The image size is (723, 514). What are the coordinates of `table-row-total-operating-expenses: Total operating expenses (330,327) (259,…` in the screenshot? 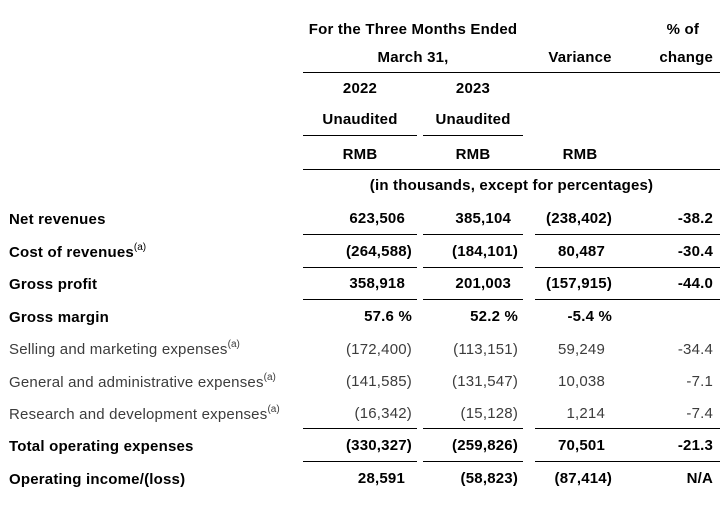 It's located at (364, 445).